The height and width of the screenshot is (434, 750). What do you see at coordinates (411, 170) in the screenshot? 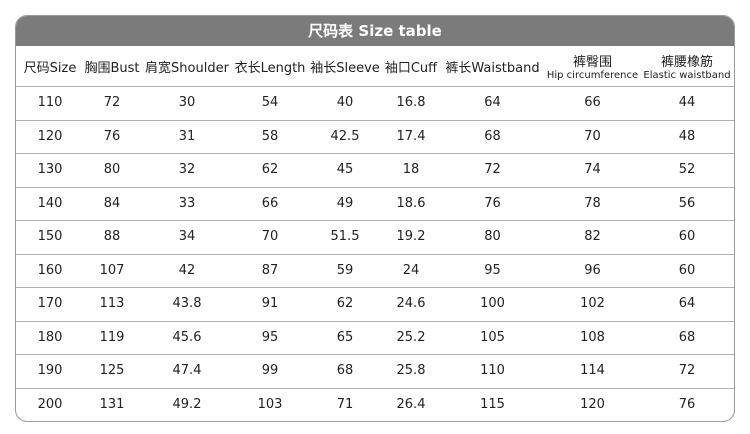
I see `table-cell: 18` at bounding box center [411, 170].